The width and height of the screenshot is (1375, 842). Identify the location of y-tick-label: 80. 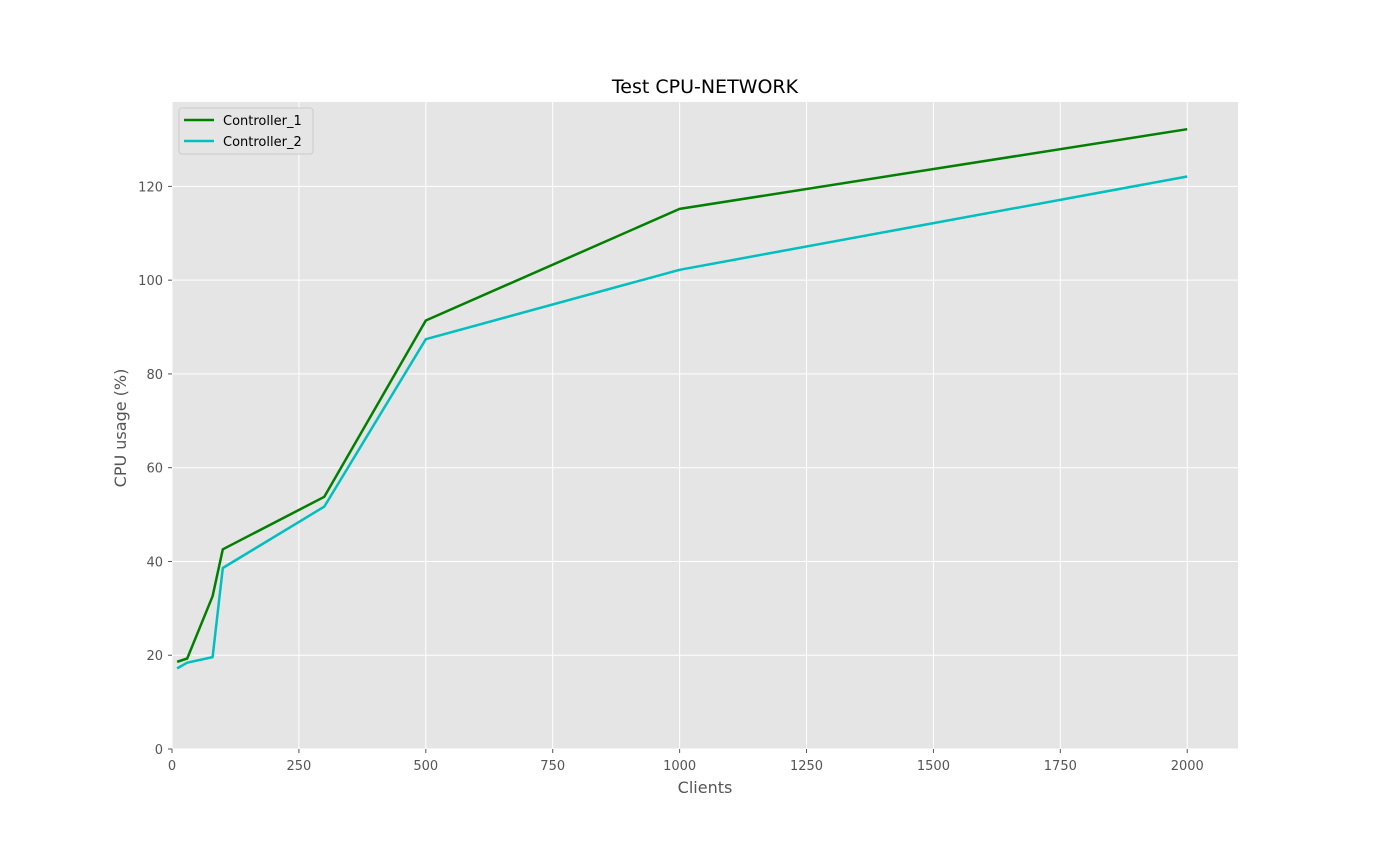
(154, 375).